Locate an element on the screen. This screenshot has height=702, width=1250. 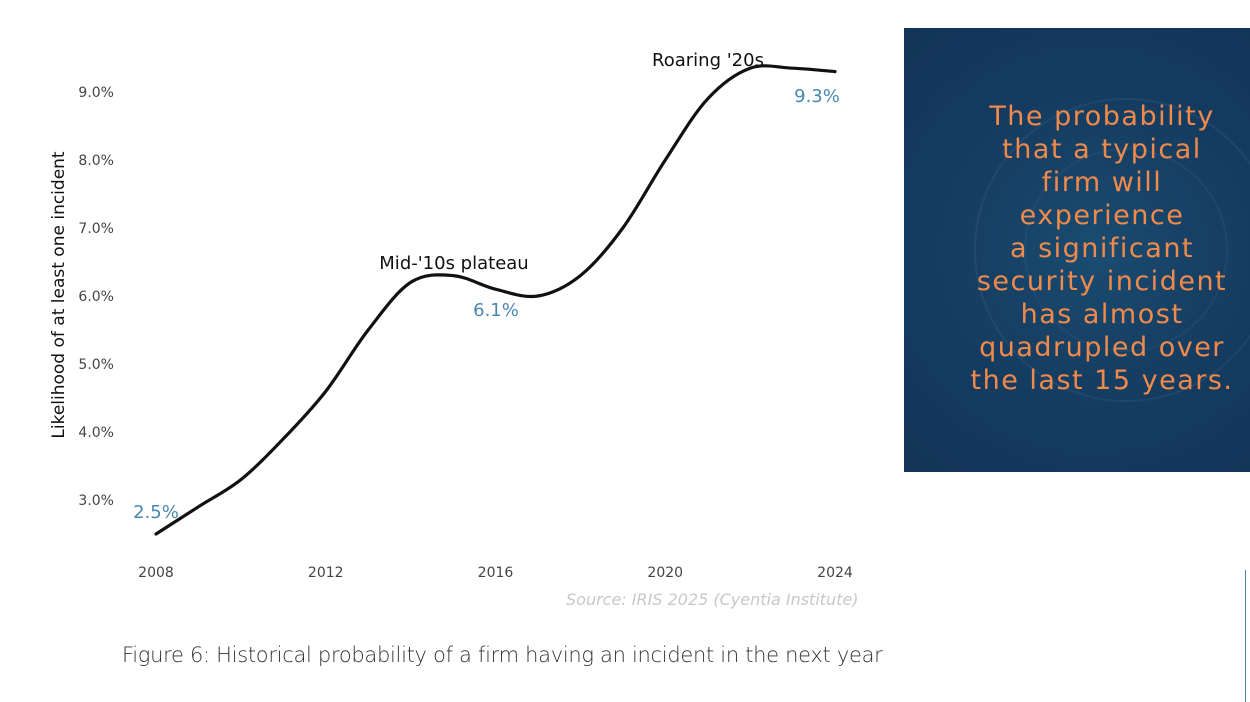
callout-line: that a typical is located at coordinates (1102, 149).